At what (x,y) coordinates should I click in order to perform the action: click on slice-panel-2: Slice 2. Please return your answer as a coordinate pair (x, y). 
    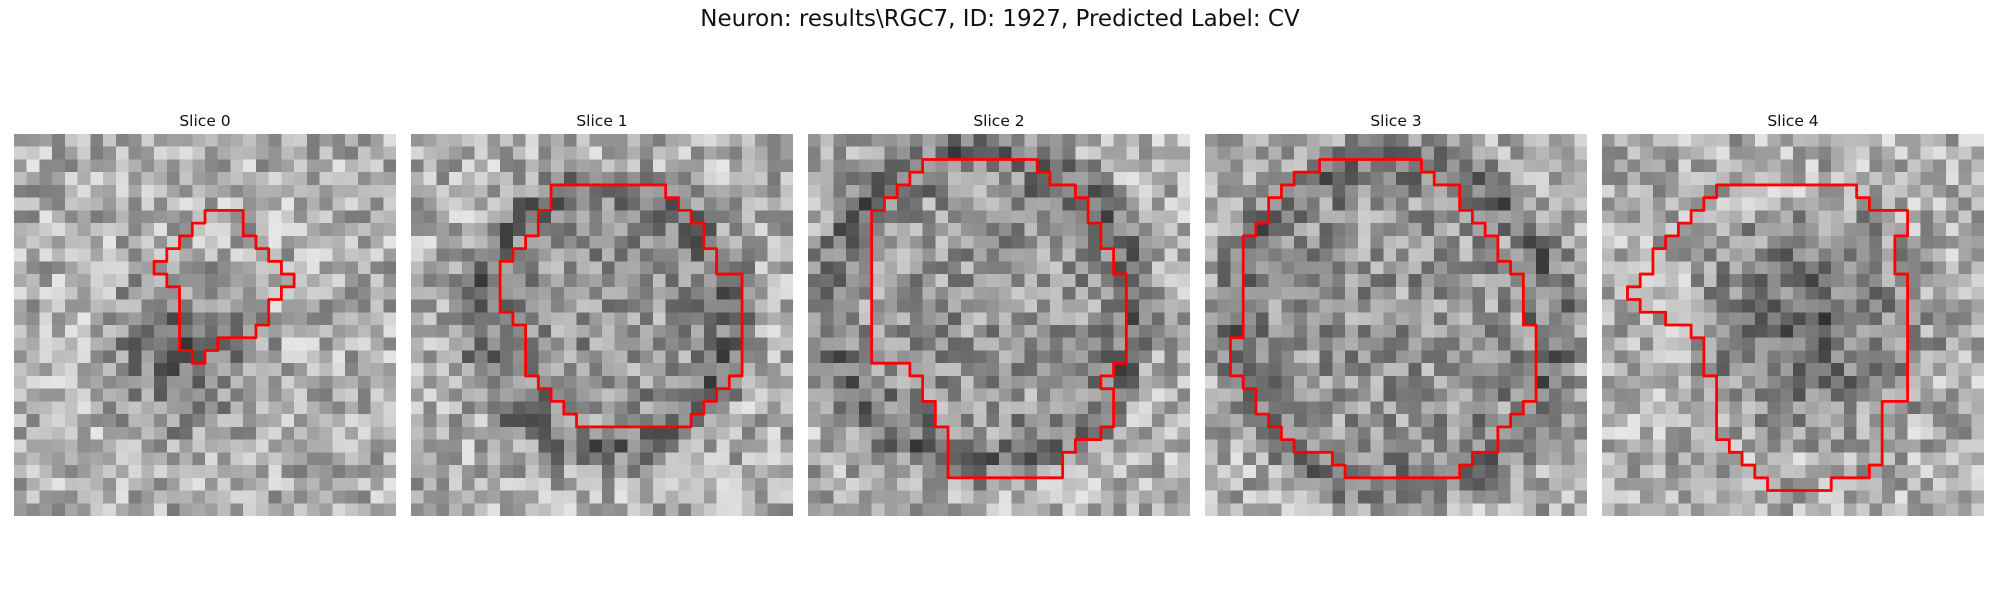
    Looking at the image, I should click on (999, 313).